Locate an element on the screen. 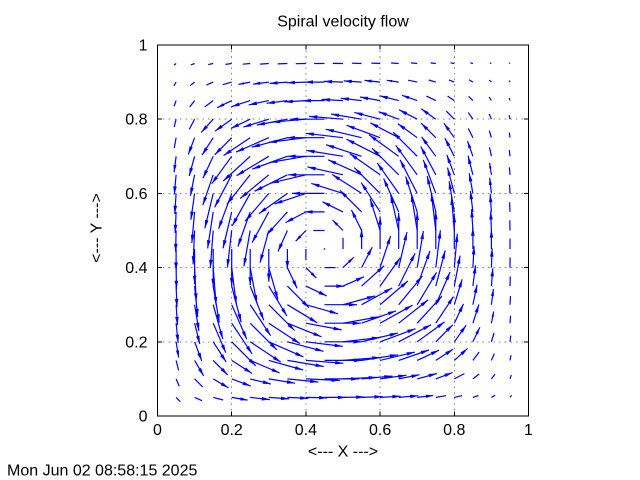 This screenshot has width=640, height=480. svg-text: <--- Y ---> is located at coordinates (97, 228).